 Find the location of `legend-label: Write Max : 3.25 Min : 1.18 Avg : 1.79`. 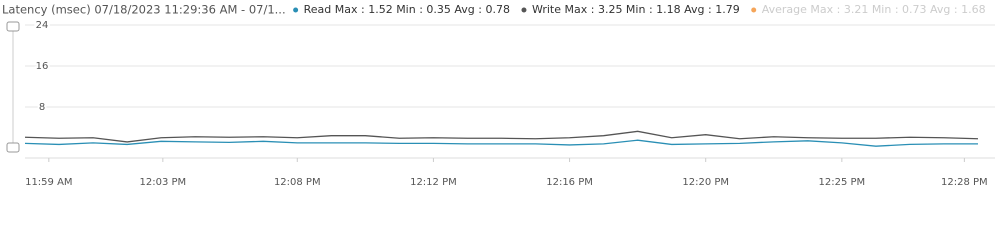

legend-label: Write Max : 3.25 Min : 1.18 Avg : 1.79 is located at coordinates (636, 9).